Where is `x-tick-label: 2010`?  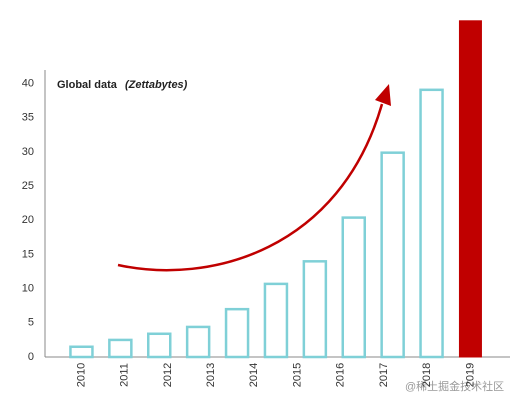
x-tick-label: 2010 is located at coordinates (81, 375).